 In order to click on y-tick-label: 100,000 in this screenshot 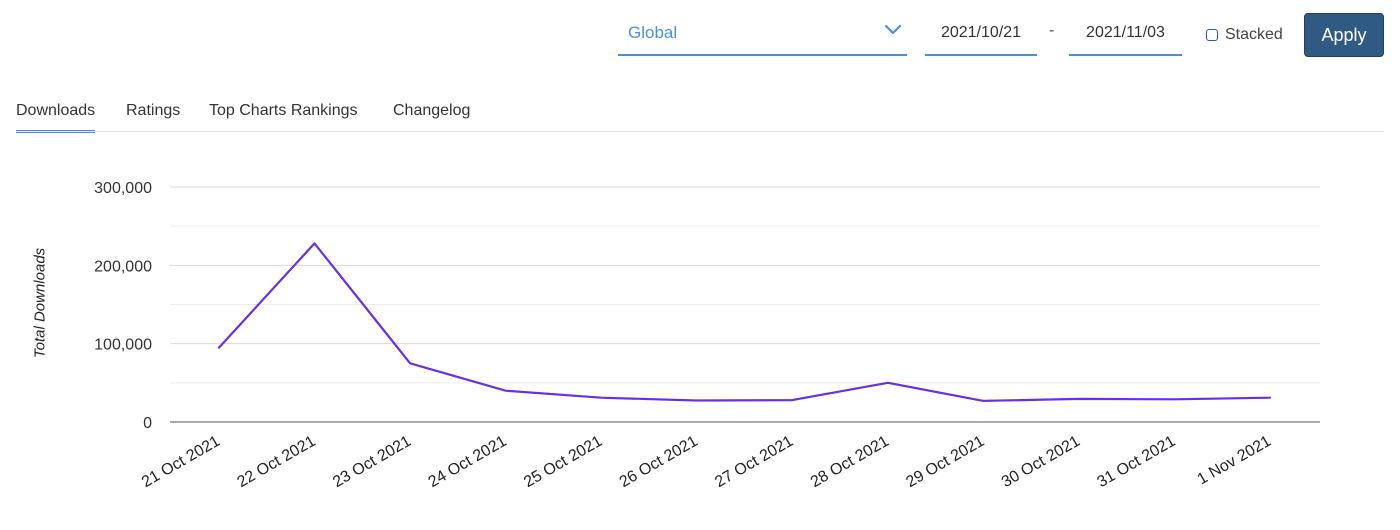, I will do `click(123, 345)`.